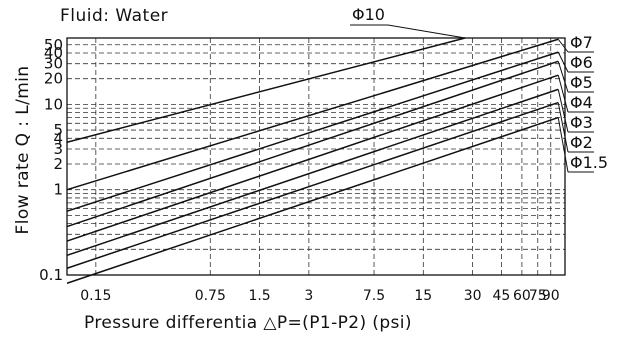  What do you see at coordinates (58, 138) in the screenshot?
I see `y-tick-label: 4` at bounding box center [58, 138].